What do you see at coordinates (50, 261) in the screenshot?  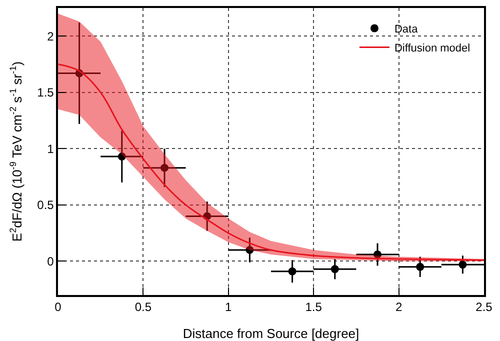 I see `y-tick-label: 0` at bounding box center [50, 261].